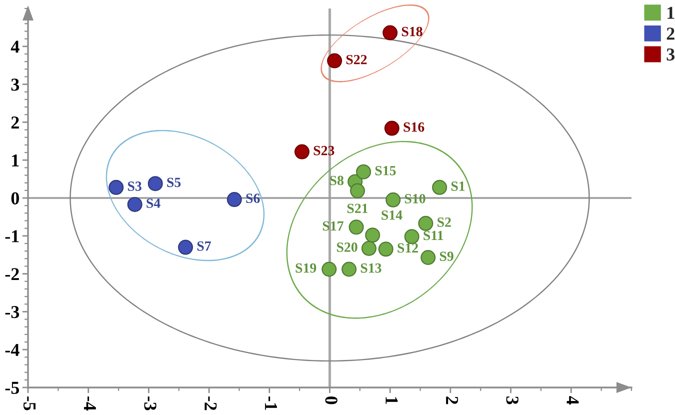 The image size is (675, 415). I want to click on x-tick-label: -5, so click(29, 403).